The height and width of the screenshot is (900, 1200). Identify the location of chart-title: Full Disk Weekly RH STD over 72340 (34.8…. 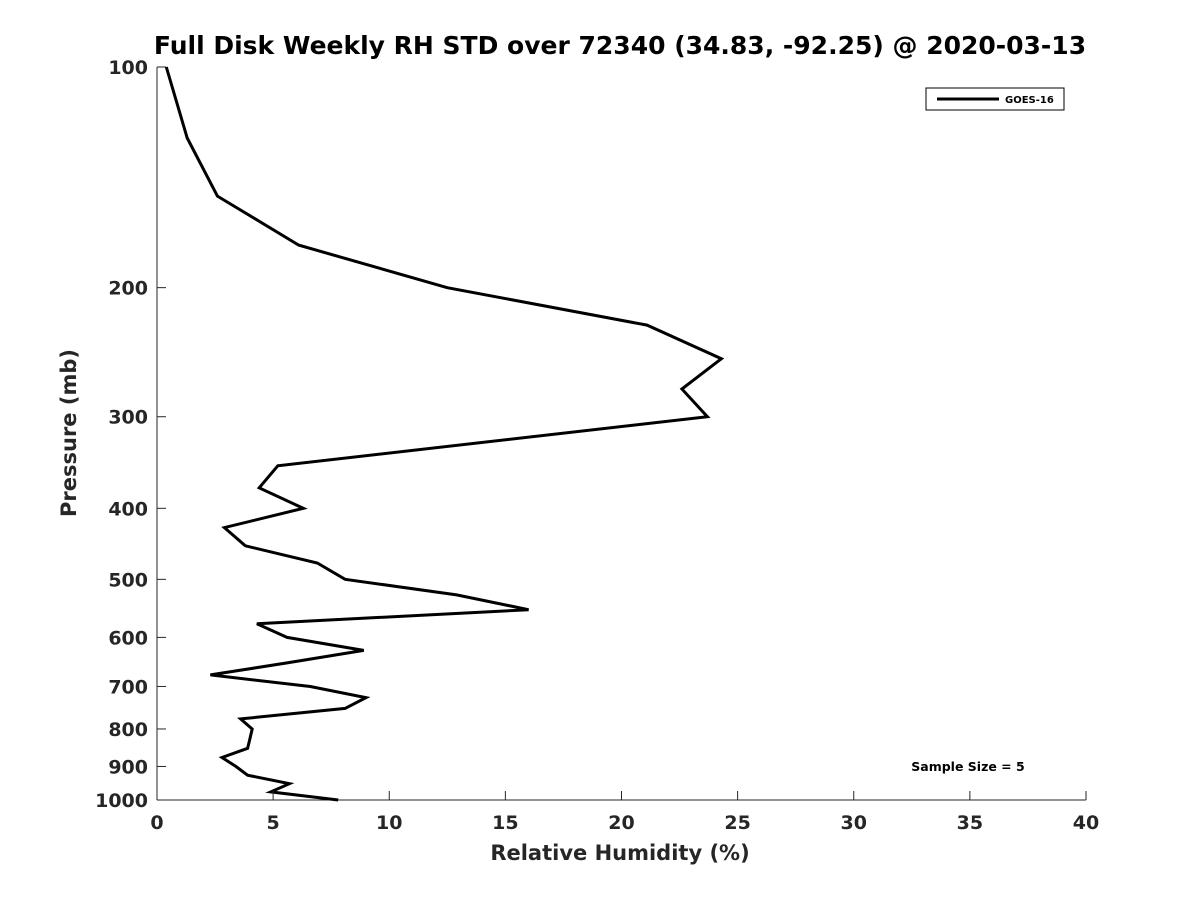
(620, 45).